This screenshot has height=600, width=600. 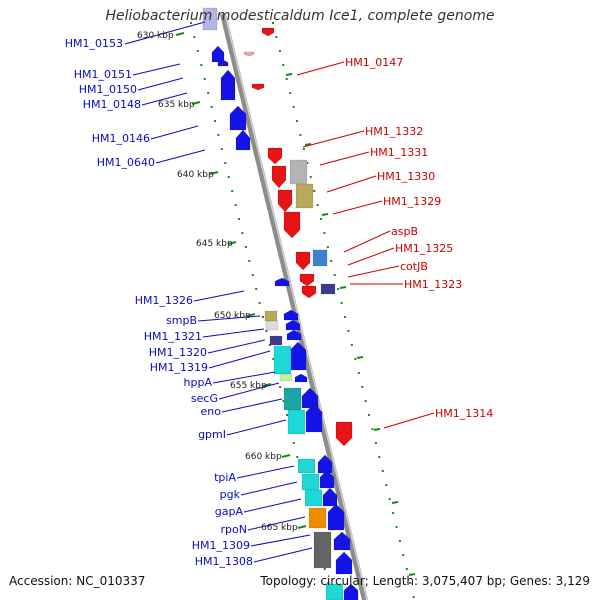 What do you see at coordinates (317, 518) in the screenshot?
I see `gene-rpoN` at bounding box center [317, 518].